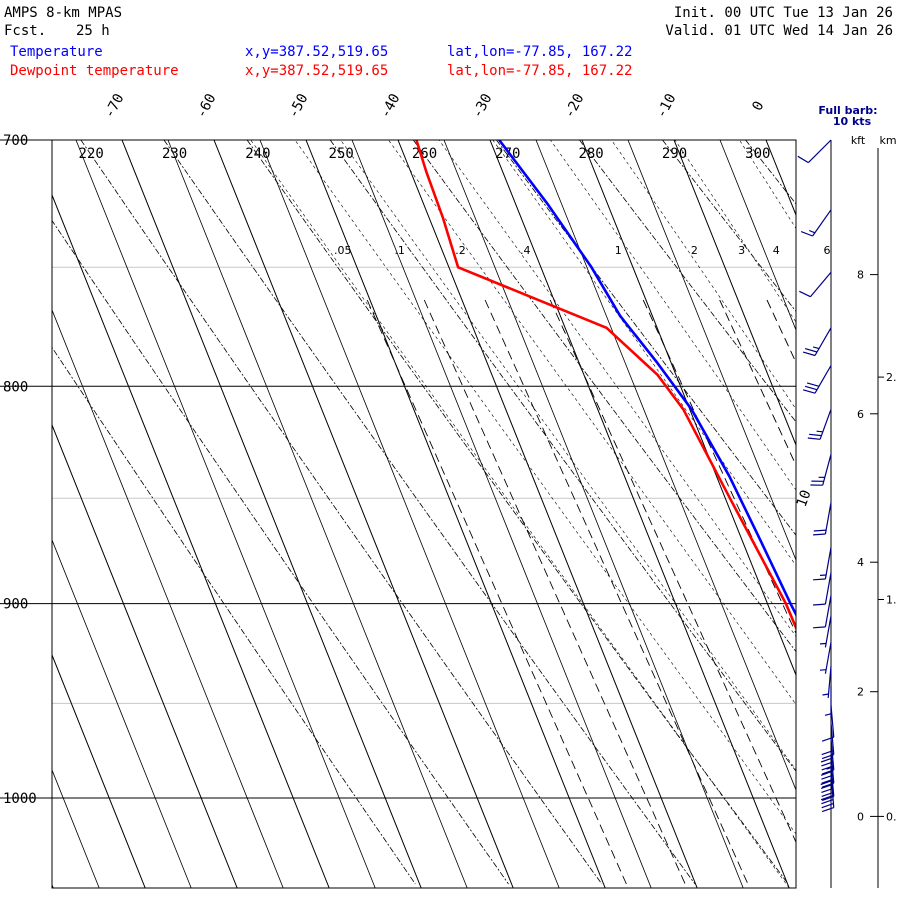 The image size is (900, 900). I want to click on pressure-label: 900, so click(15, 605).